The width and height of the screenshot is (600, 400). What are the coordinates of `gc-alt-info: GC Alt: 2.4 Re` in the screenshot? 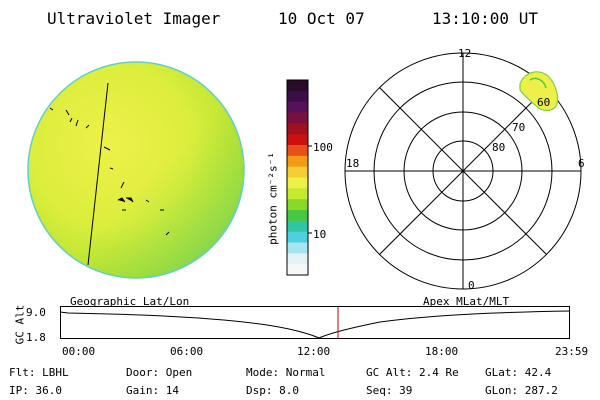 It's located at (412, 372).